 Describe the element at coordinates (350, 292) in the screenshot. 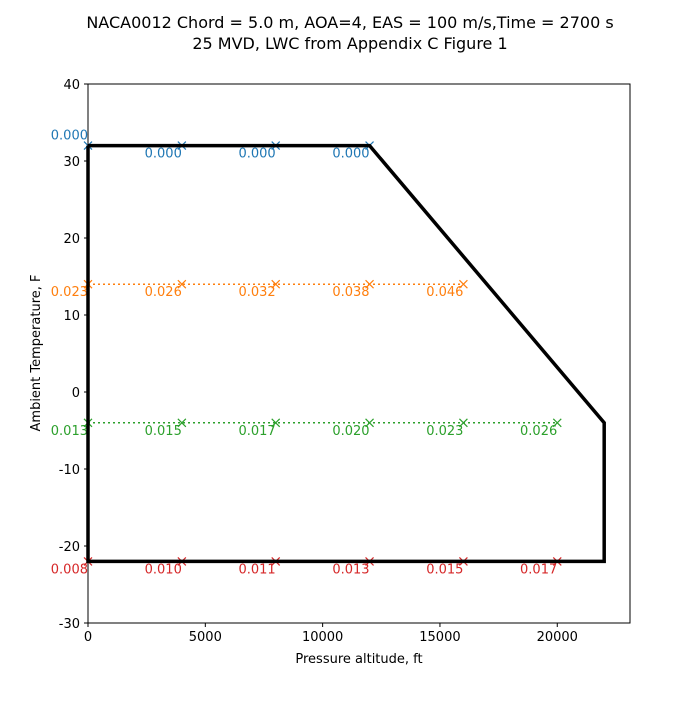

I see `data-label: 0.038` at that location.